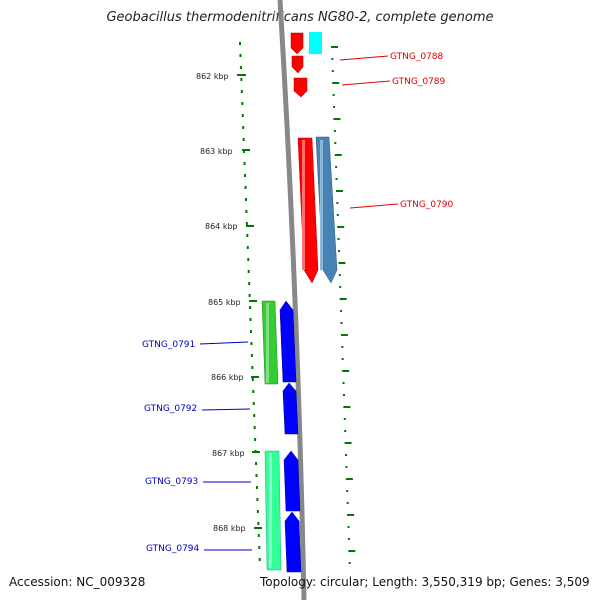 This screenshot has width=600, height=600. What do you see at coordinates (229, 528) in the screenshot?
I see `ruler-label: 868 kbp` at bounding box center [229, 528].